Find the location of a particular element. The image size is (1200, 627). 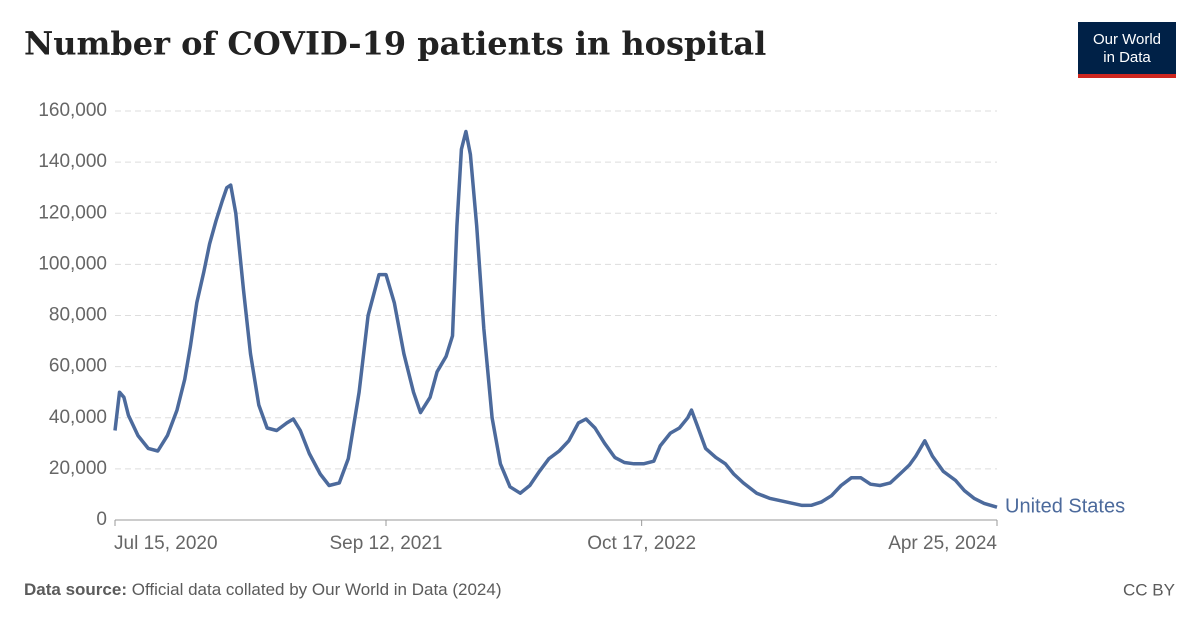

x-tick-label: Apr 25, 2024 is located at coordinates (942, 543).